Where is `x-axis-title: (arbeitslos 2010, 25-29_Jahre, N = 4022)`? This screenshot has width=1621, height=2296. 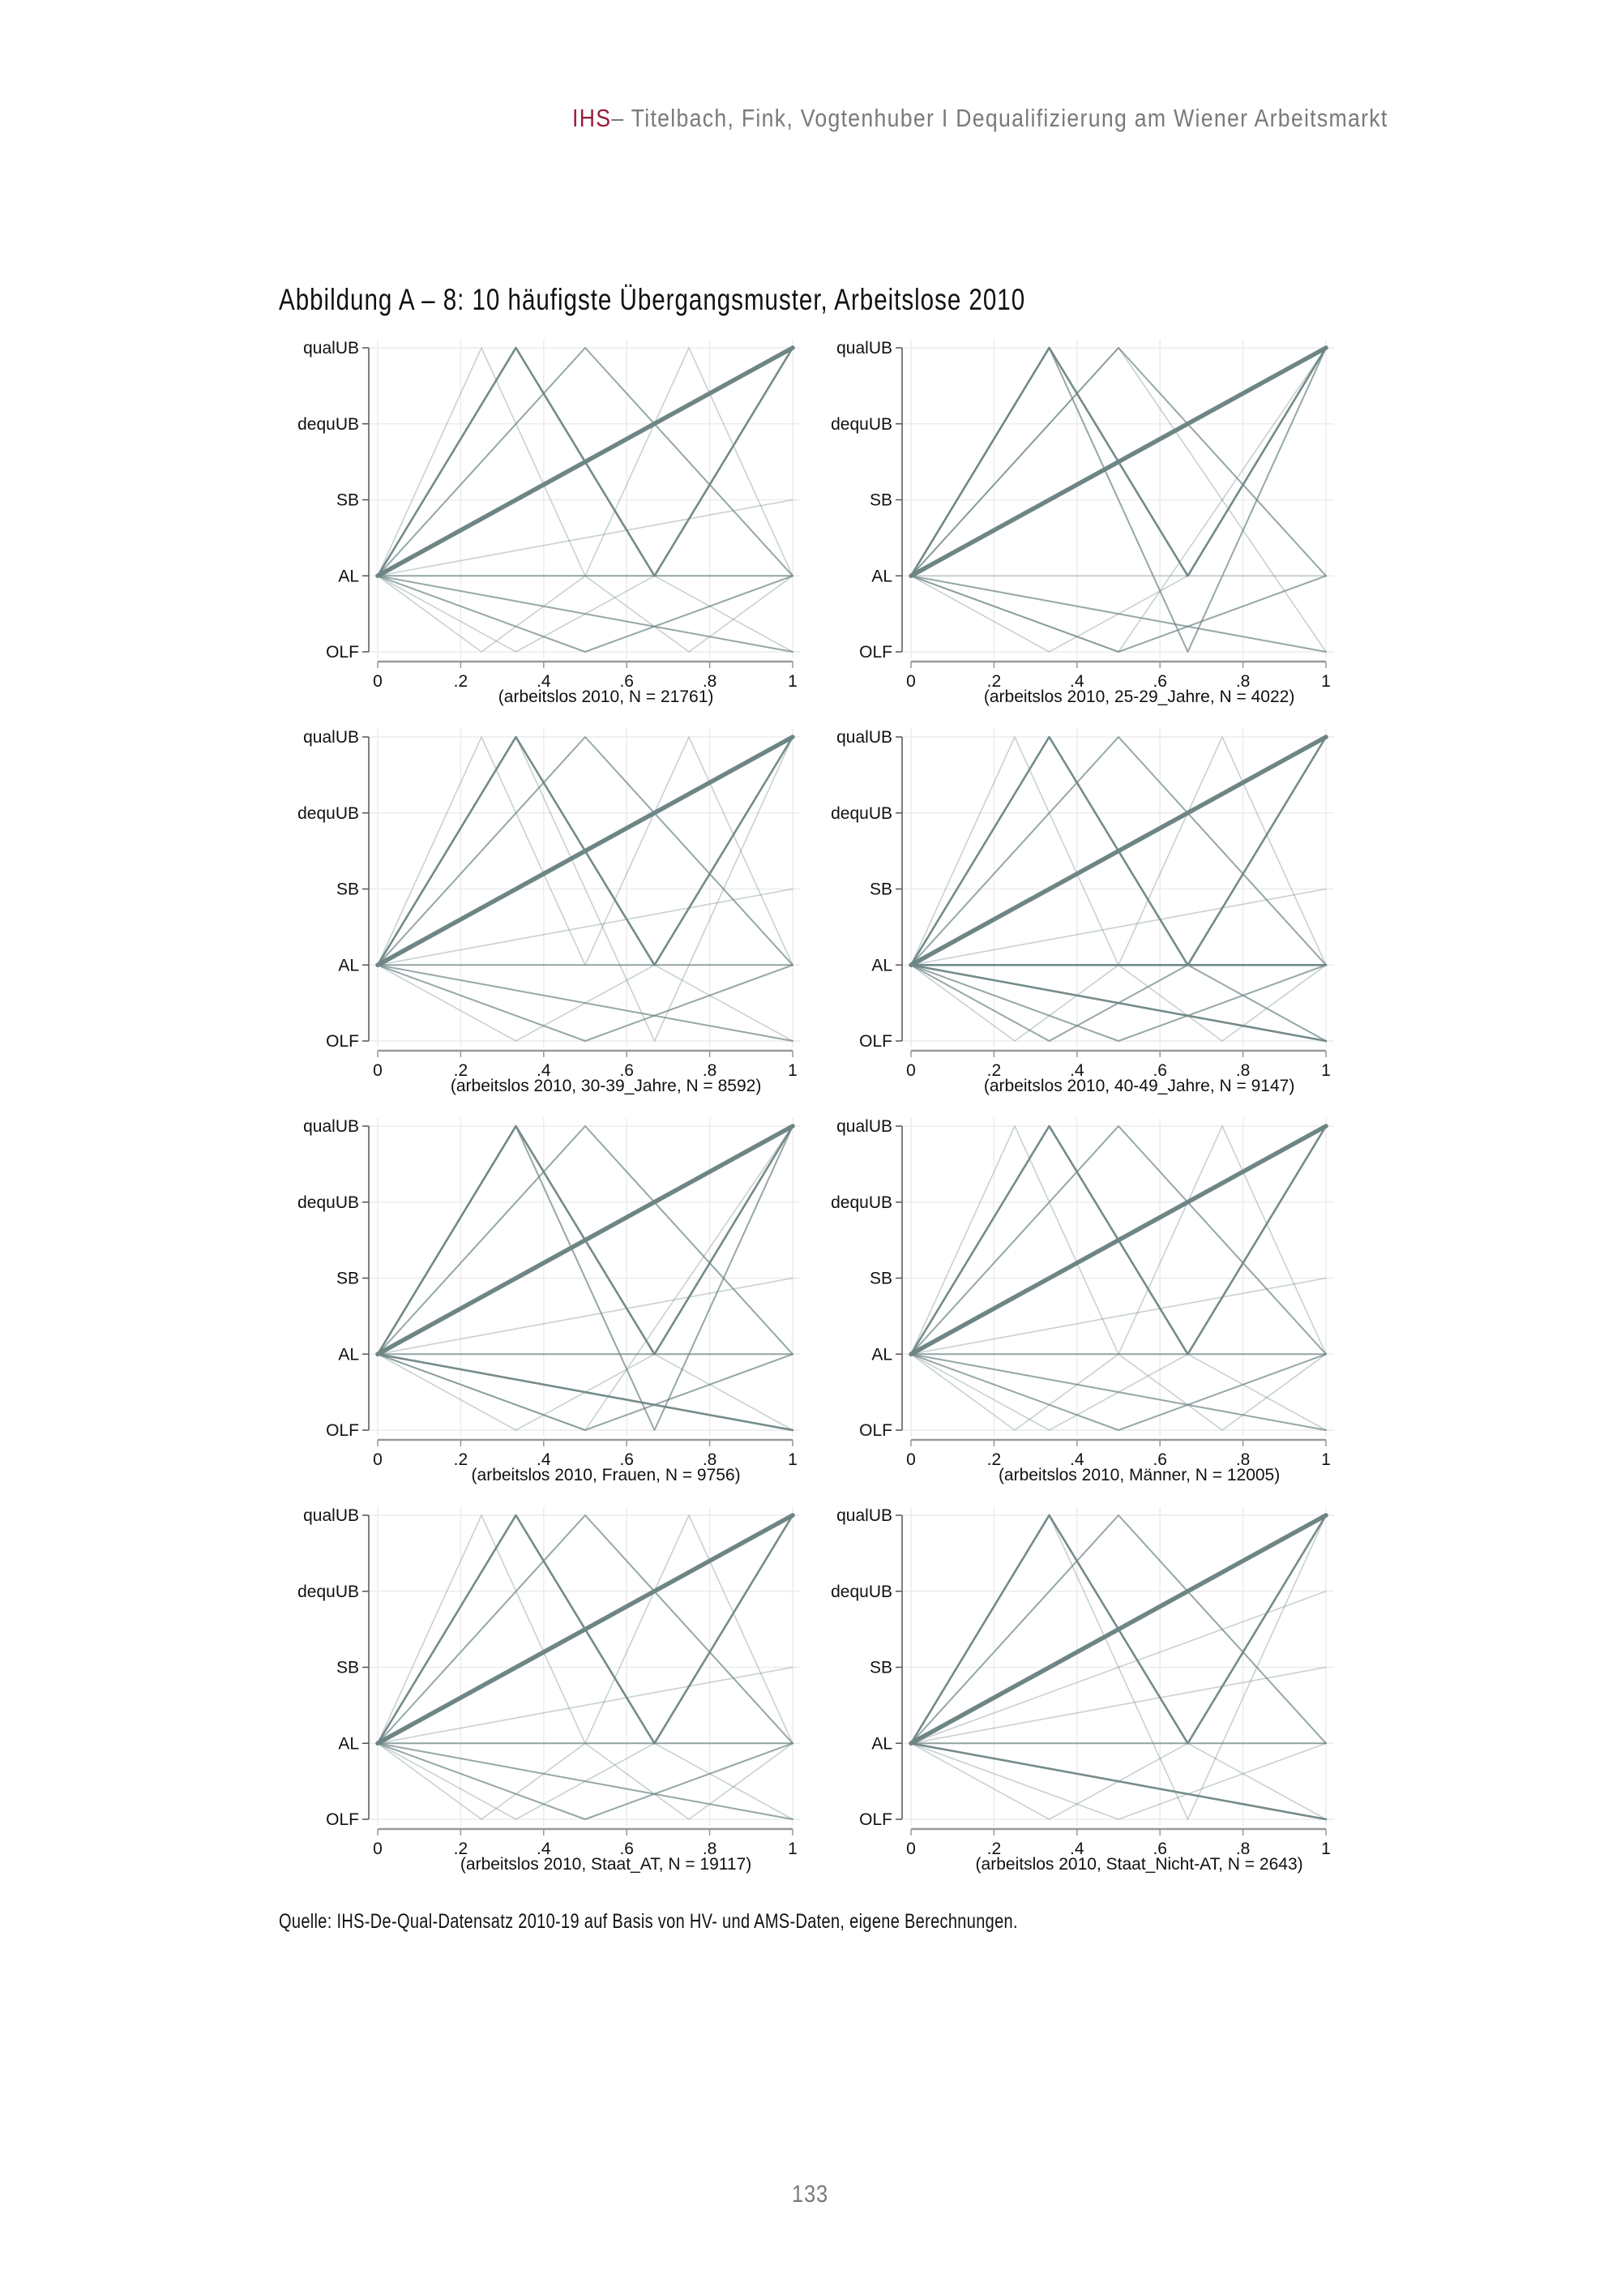
x-axis-title: (arbeitslos 2010, 25-29_Jahre, N = 4022) is located at coordinates (1139, 697).